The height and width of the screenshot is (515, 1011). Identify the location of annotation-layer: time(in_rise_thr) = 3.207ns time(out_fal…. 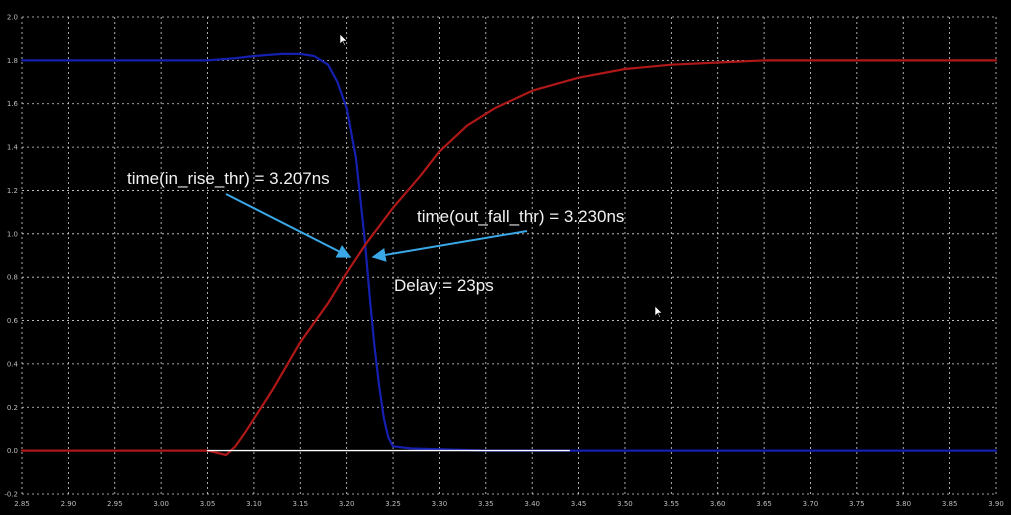
(375, 232).